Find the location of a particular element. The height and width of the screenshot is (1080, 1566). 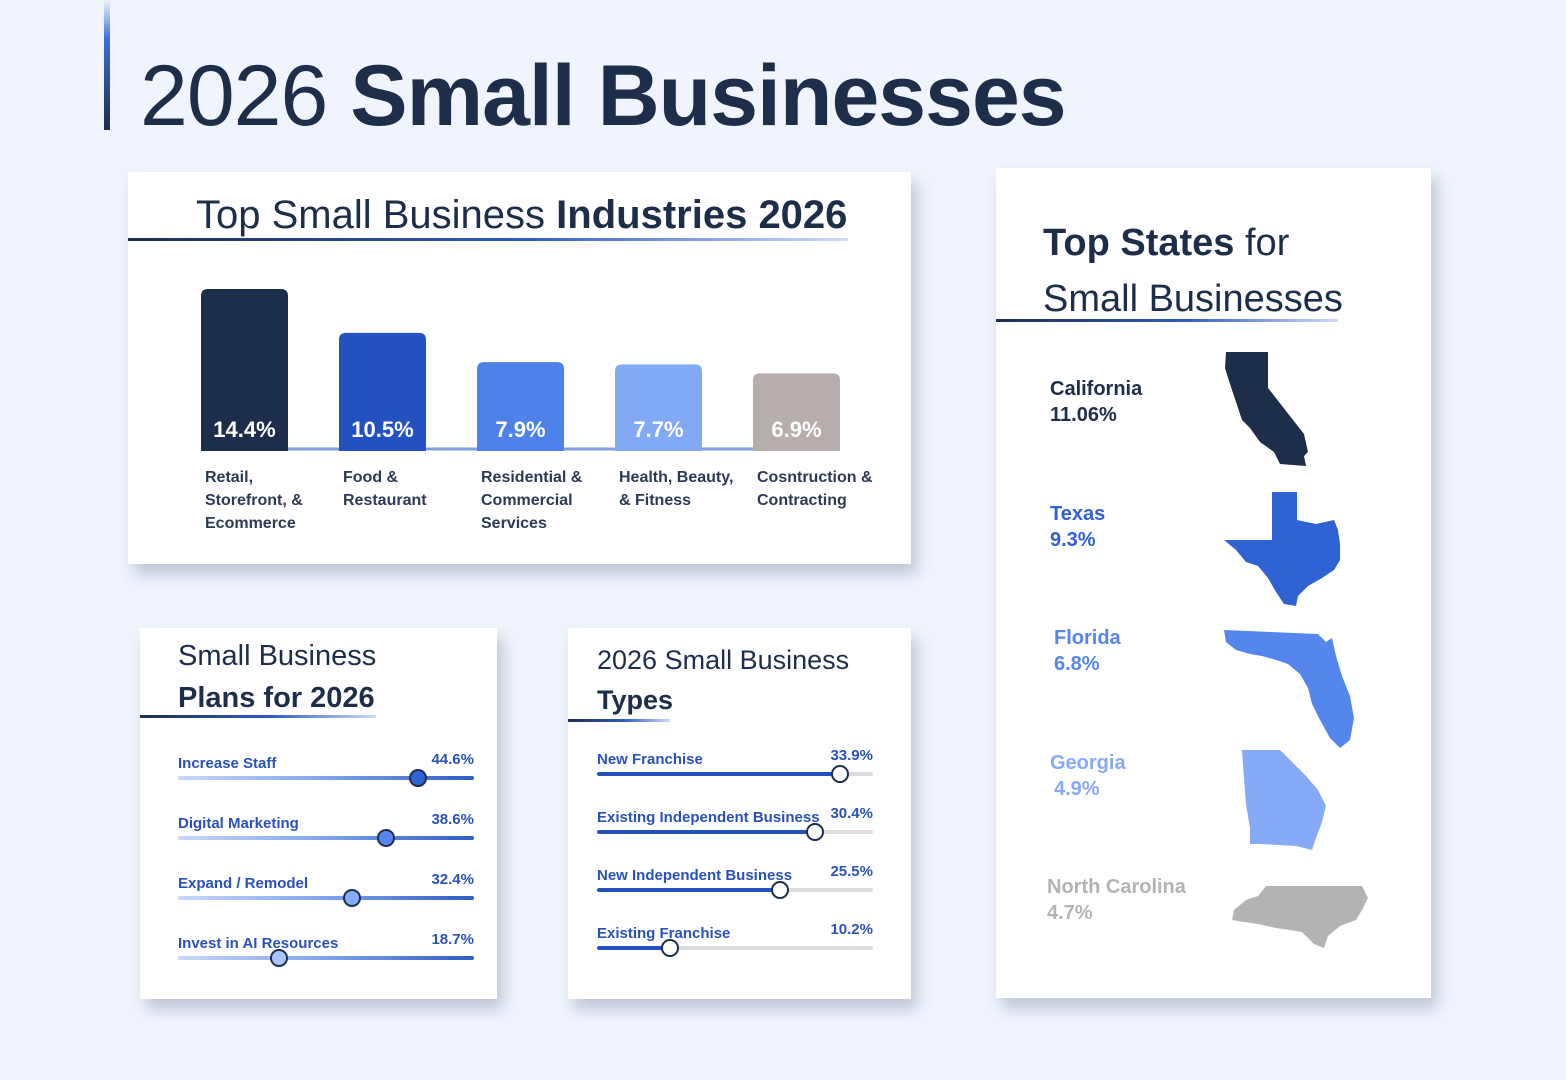

bar-5: 6.9% is located at coordinates (796, 412).